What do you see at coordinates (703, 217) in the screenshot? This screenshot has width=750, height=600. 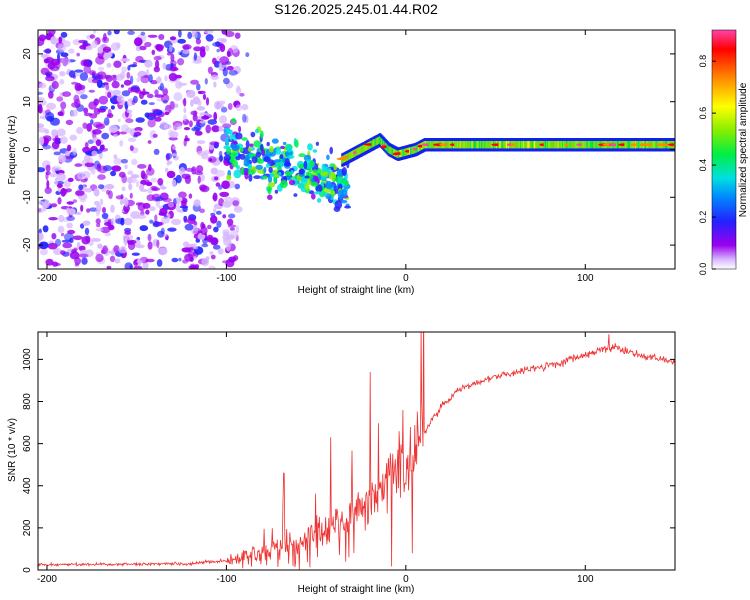 I see `colorbar-tick-label: 0.2` at bounding box center [703, 217].